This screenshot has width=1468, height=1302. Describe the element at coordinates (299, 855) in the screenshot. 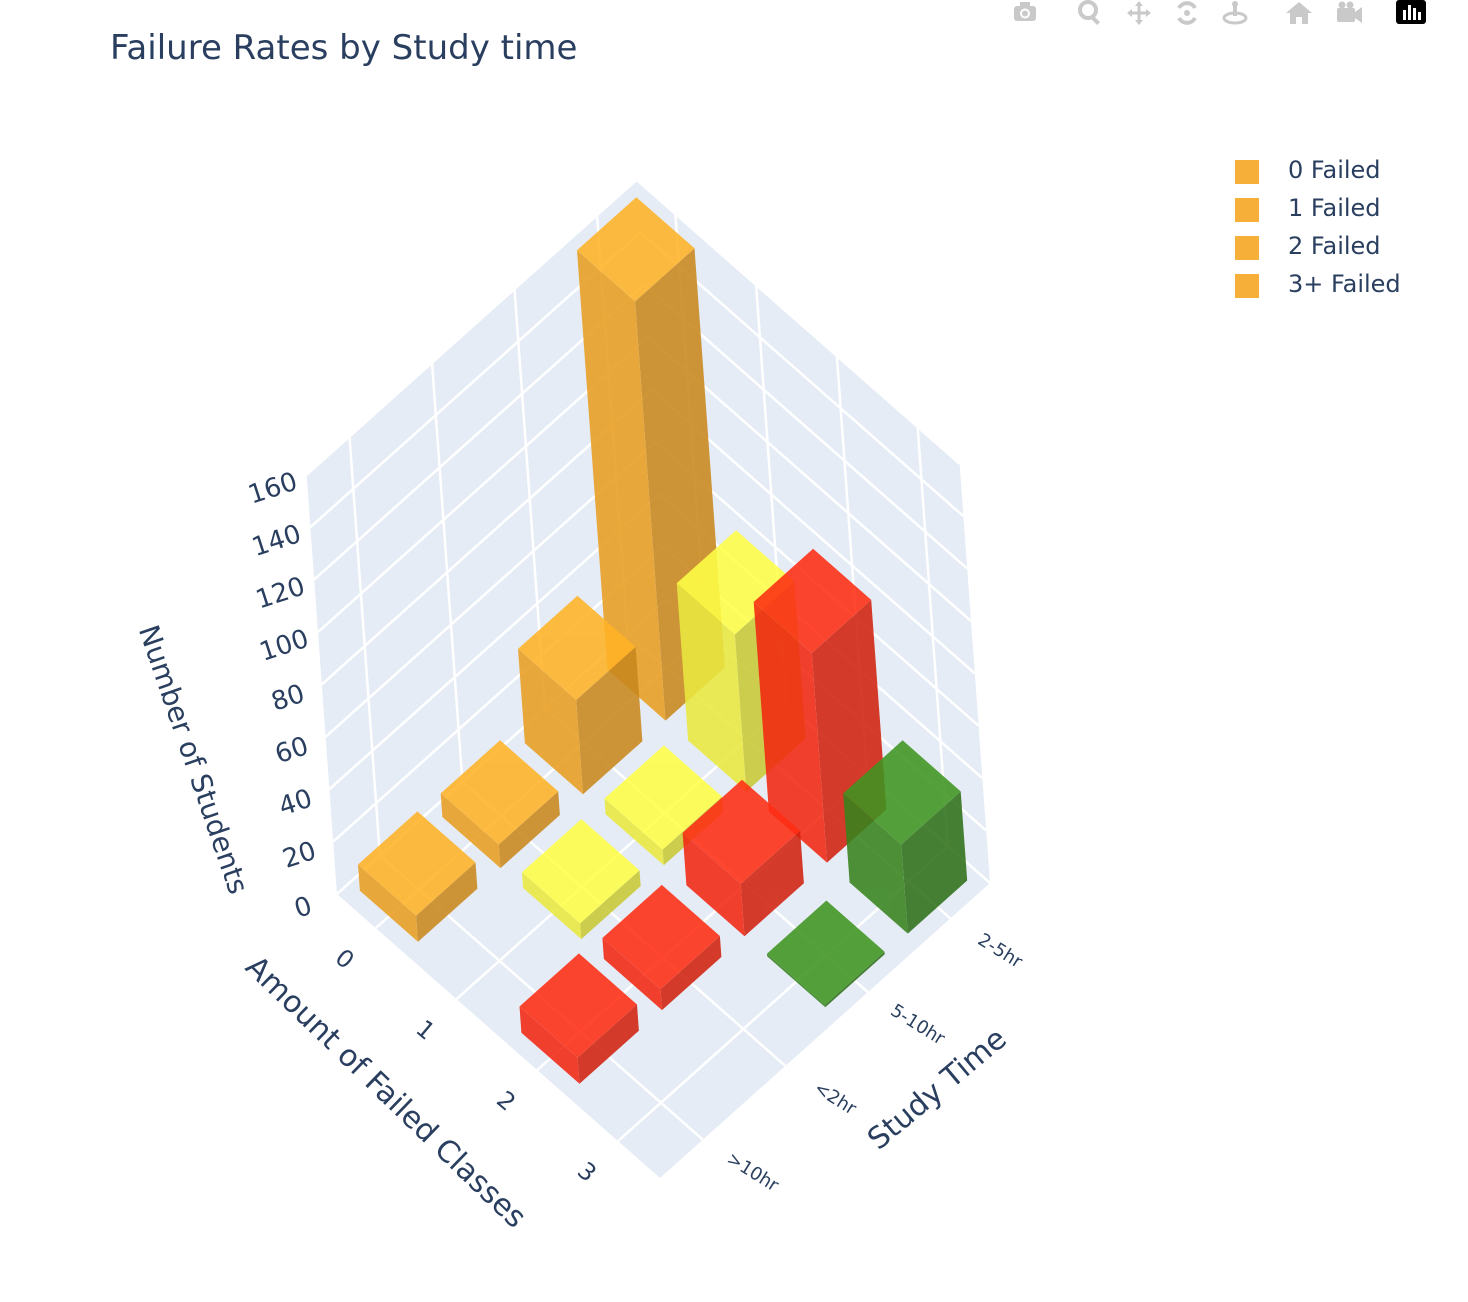

I see `z-tick-label: 20` at that location.